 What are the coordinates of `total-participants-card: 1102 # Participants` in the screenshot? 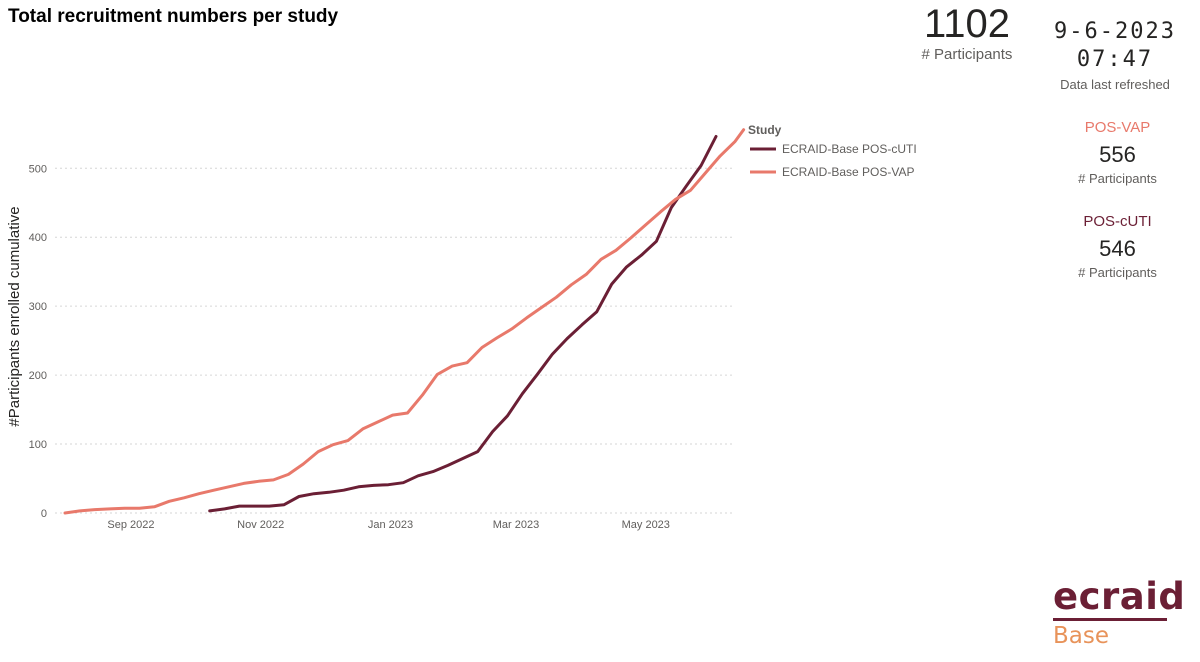 It's located at (967, 32).